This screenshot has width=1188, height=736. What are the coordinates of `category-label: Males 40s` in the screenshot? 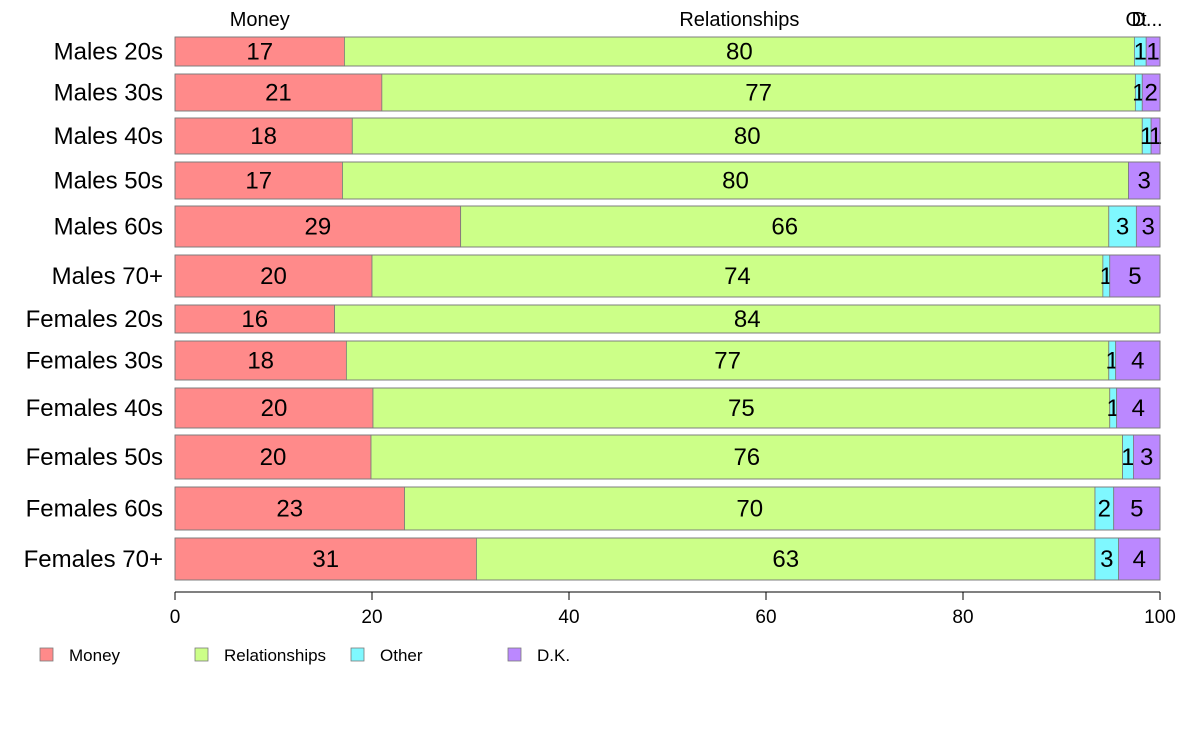 It's located at (108, 136).